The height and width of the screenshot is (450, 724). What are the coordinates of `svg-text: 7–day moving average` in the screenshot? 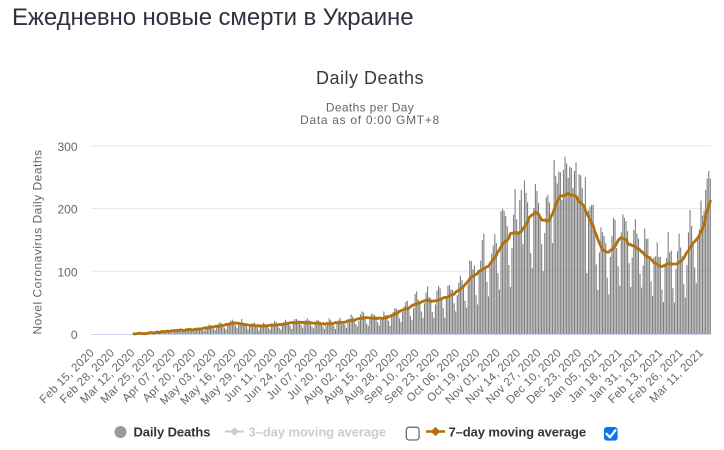 It's located at (517, 432).